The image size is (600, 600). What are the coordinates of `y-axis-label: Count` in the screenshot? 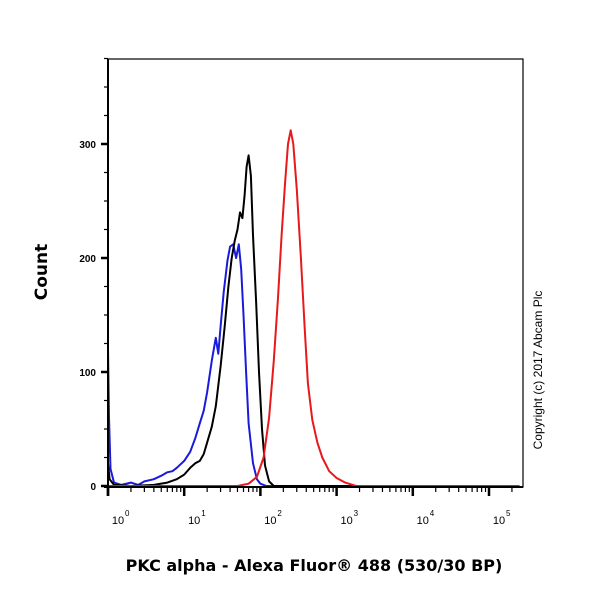 It's located at (42, 272).